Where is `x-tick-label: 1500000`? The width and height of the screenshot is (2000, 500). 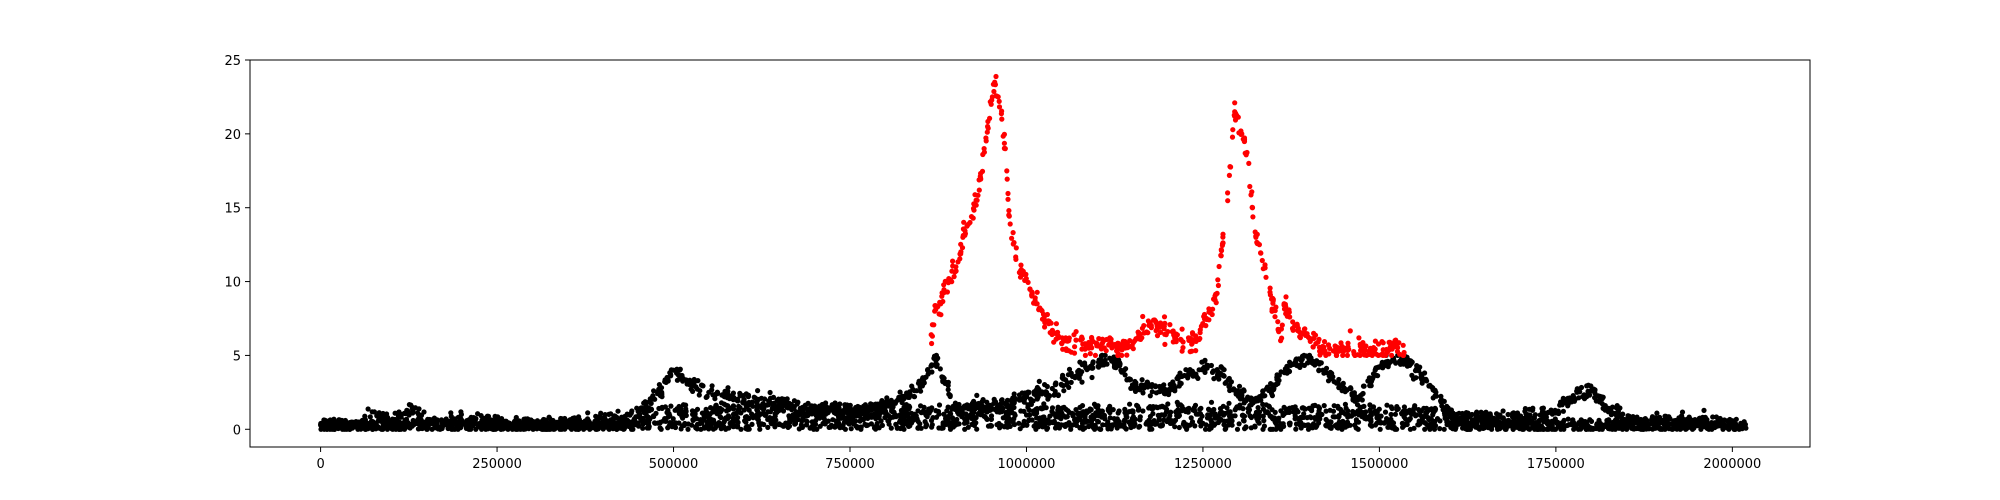
x-tick-label: 1500000 is located at coordinates (1379, 464).